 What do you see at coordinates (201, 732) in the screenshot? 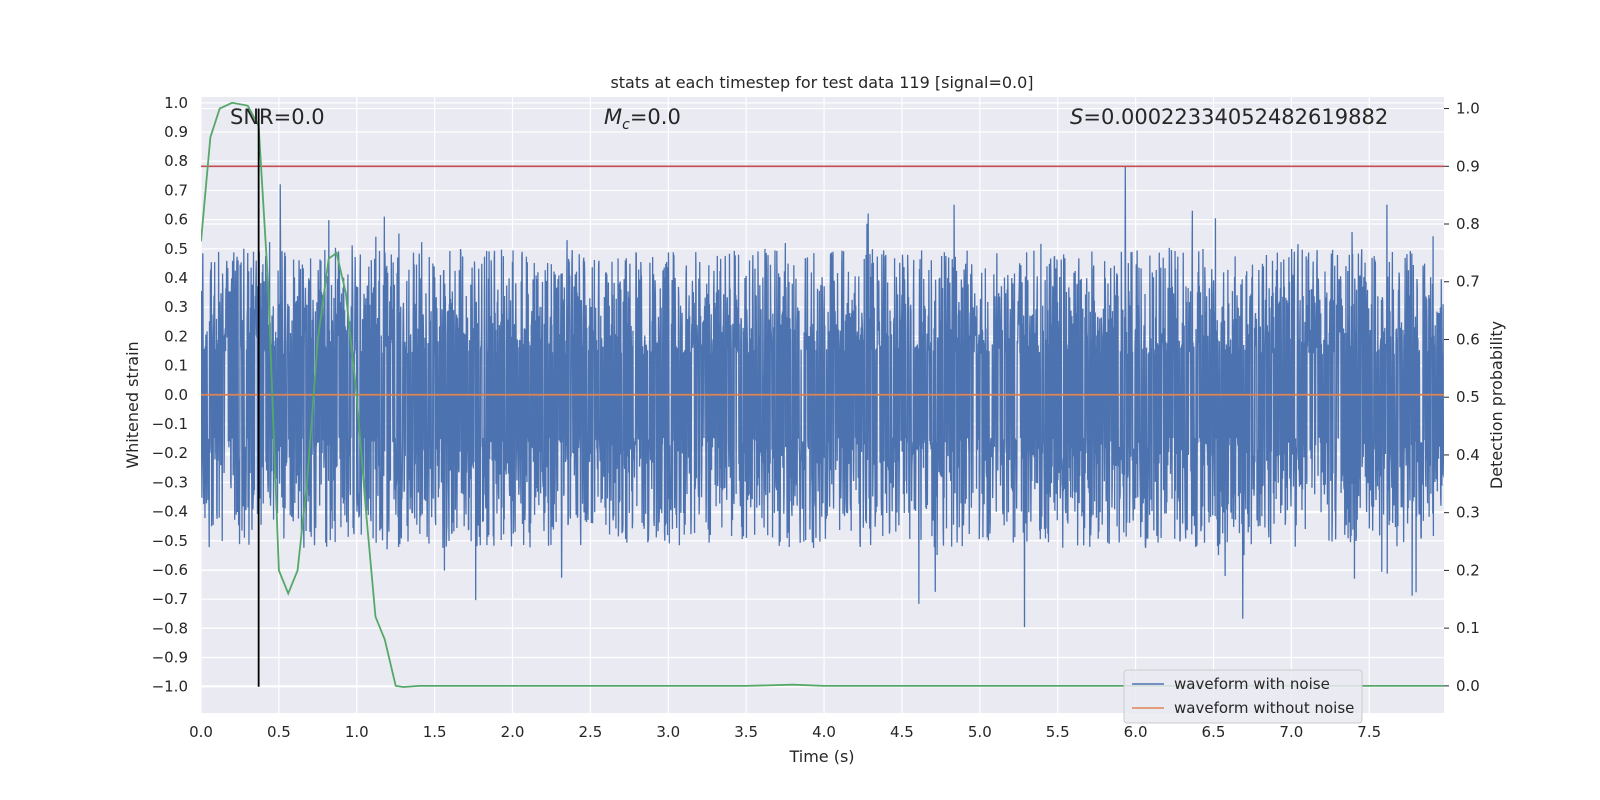
I see `x-tick-label: 0.0` at bounding box center [201, 732].